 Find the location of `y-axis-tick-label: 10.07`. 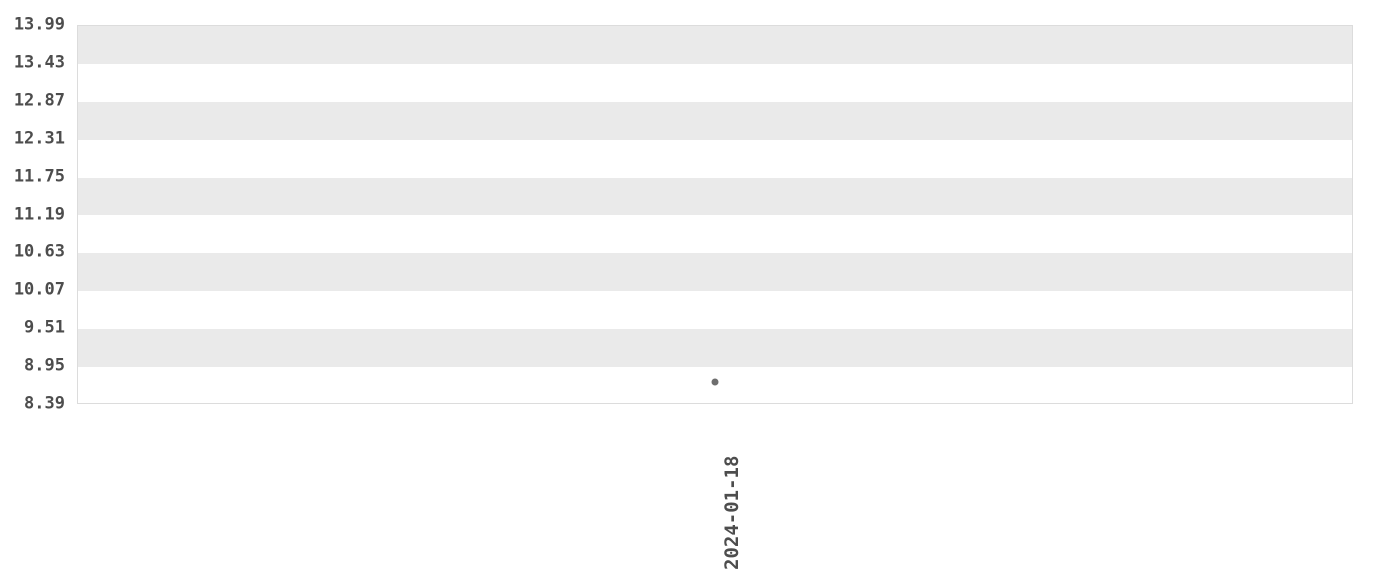

y-axis-tick-label: 10.07 is located at coordinates (39, 289).